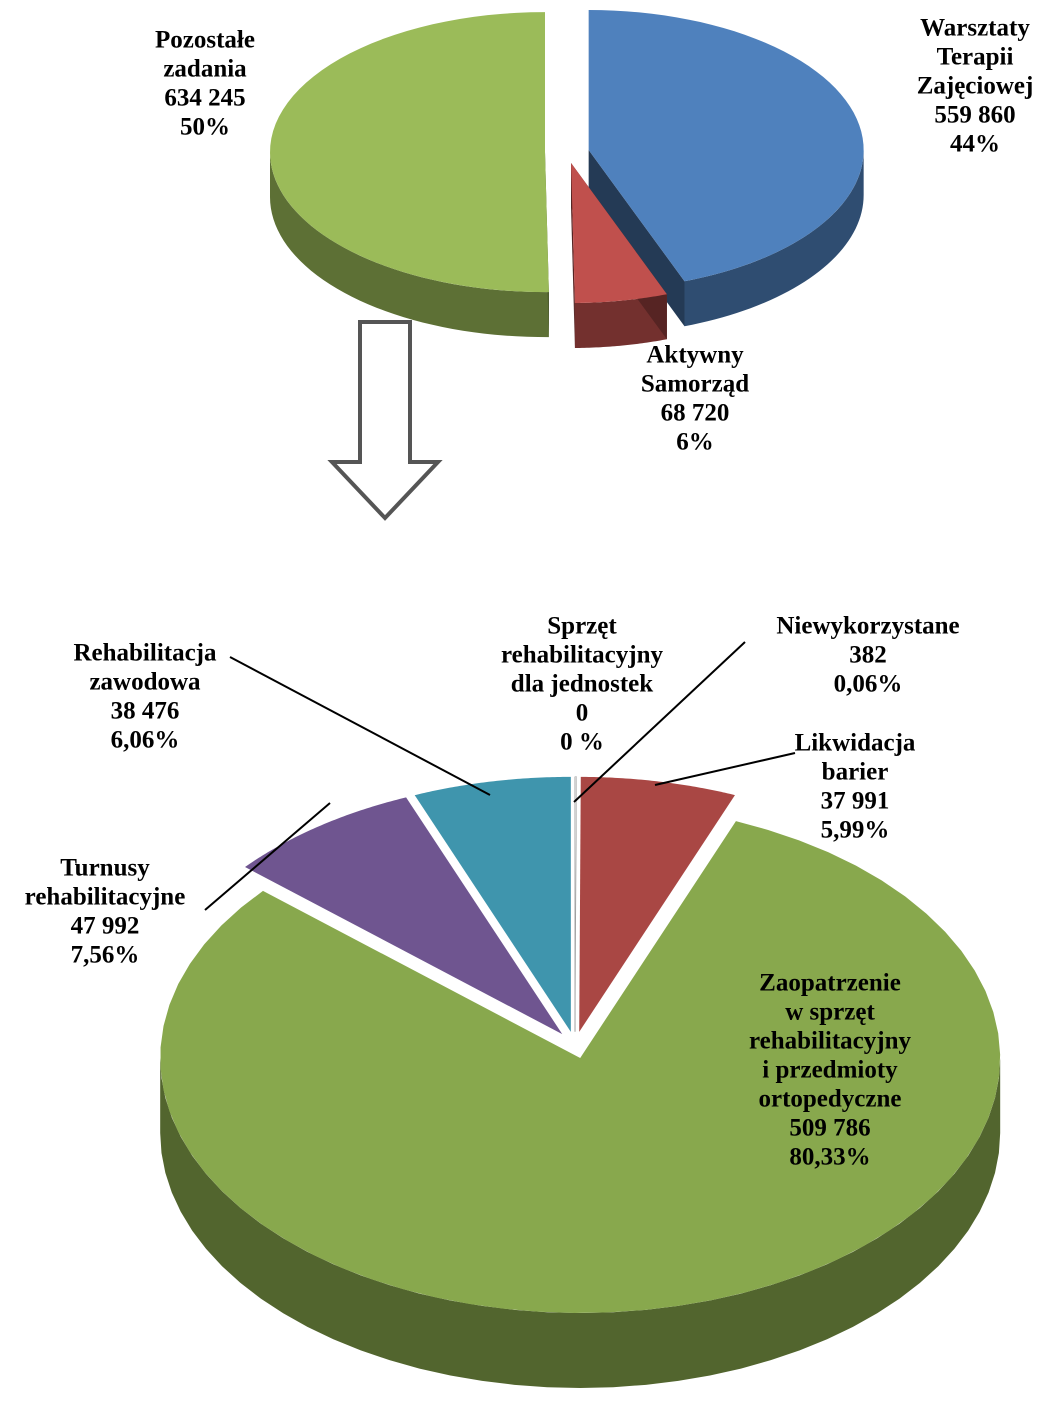 Image resolution: width=1053 pixels, height=1405 pixels. I want to click on slice-label: Sprzęt, so click(582, 626).